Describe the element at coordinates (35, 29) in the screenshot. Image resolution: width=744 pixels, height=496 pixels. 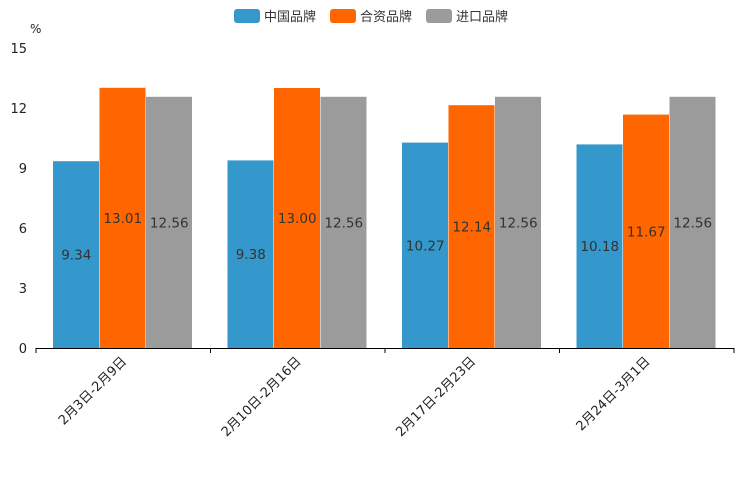
I see `y-axis-unit: %` at that location.